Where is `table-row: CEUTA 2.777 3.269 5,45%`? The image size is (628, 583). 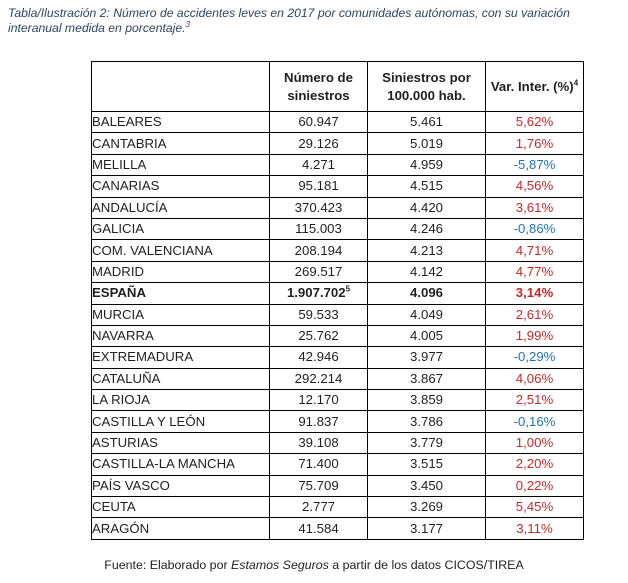
table-row: CEUTA 2.777 3.269 5,45% is located at coordinates (337, 507).